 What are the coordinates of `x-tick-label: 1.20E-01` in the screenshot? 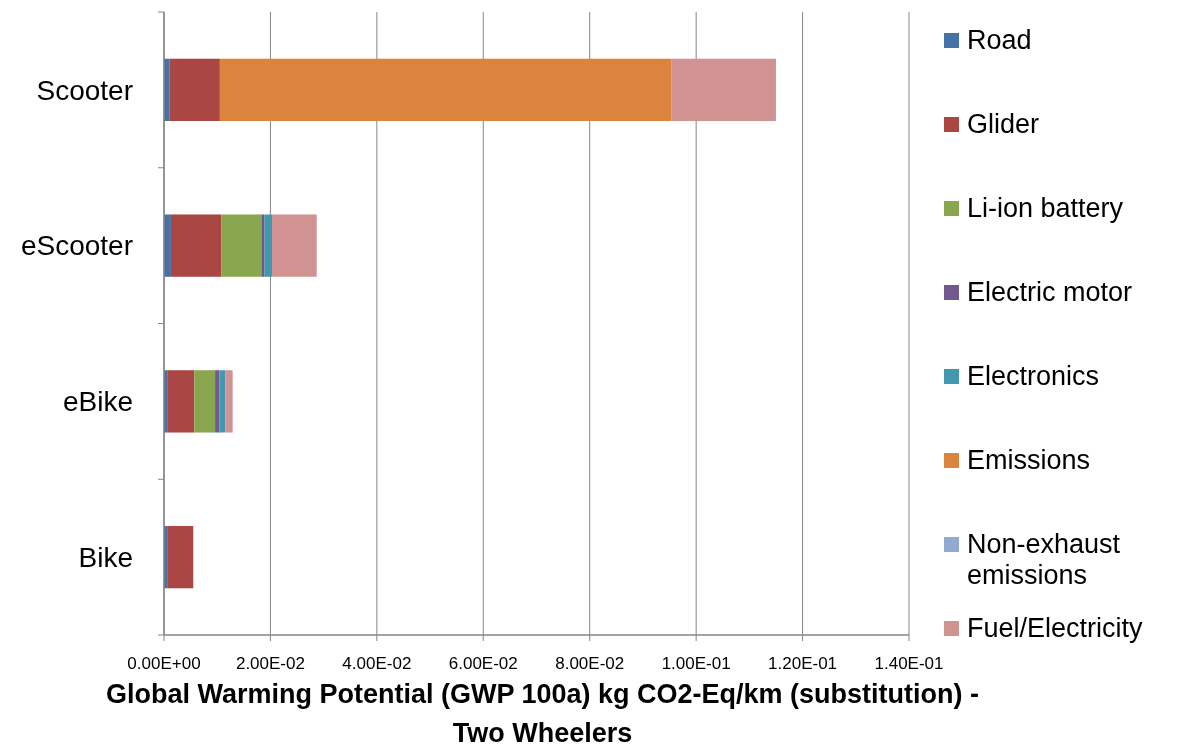 It's located at (803, 663).